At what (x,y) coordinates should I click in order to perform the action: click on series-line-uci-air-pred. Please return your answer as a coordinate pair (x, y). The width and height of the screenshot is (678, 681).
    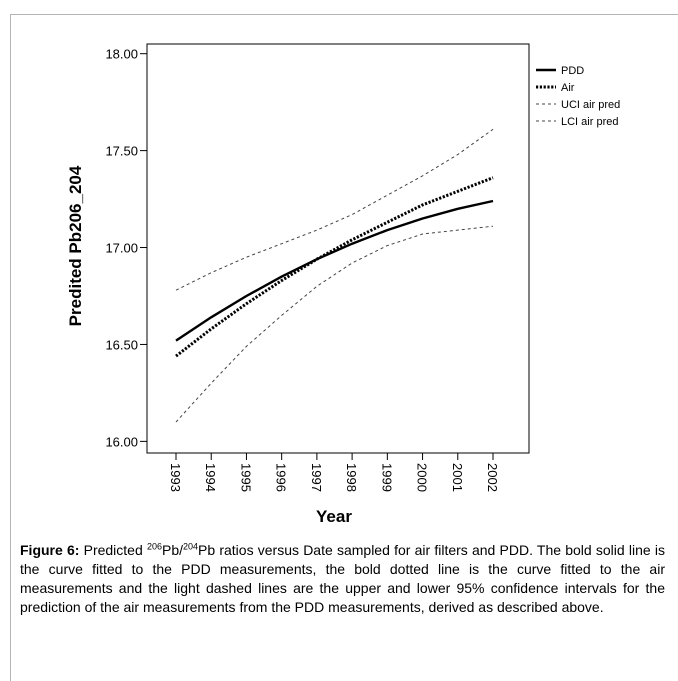
    Looking at the image, I should click on (334, 209).